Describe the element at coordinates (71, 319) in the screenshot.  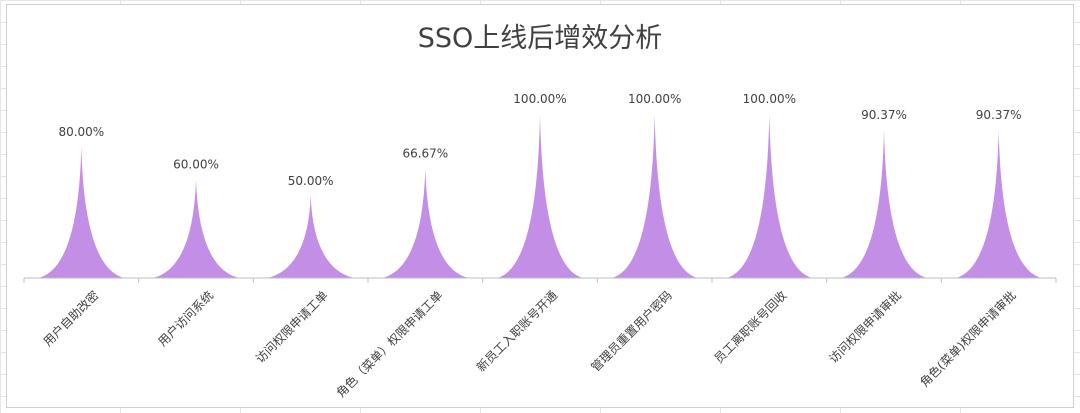
I see `category-label: 用户自助改密` at that location.